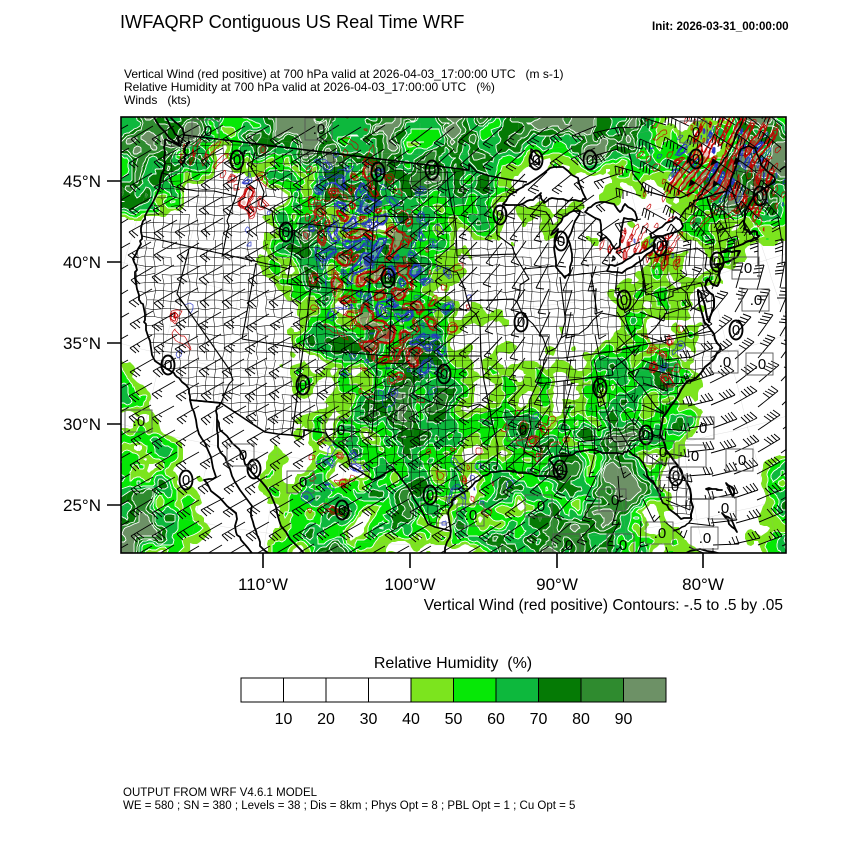 The height and width of the screenshot is (850, 850). Describe the element at coordinates (703, 584) in the screenshot. I see `svg-text: 80°W` at that location.